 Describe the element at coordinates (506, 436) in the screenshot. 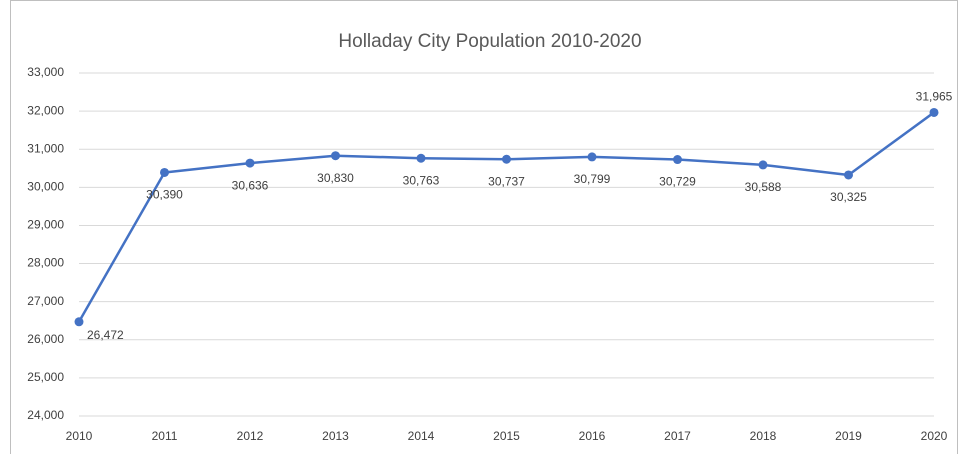

I see `x-tick-label: 2015` at that location.